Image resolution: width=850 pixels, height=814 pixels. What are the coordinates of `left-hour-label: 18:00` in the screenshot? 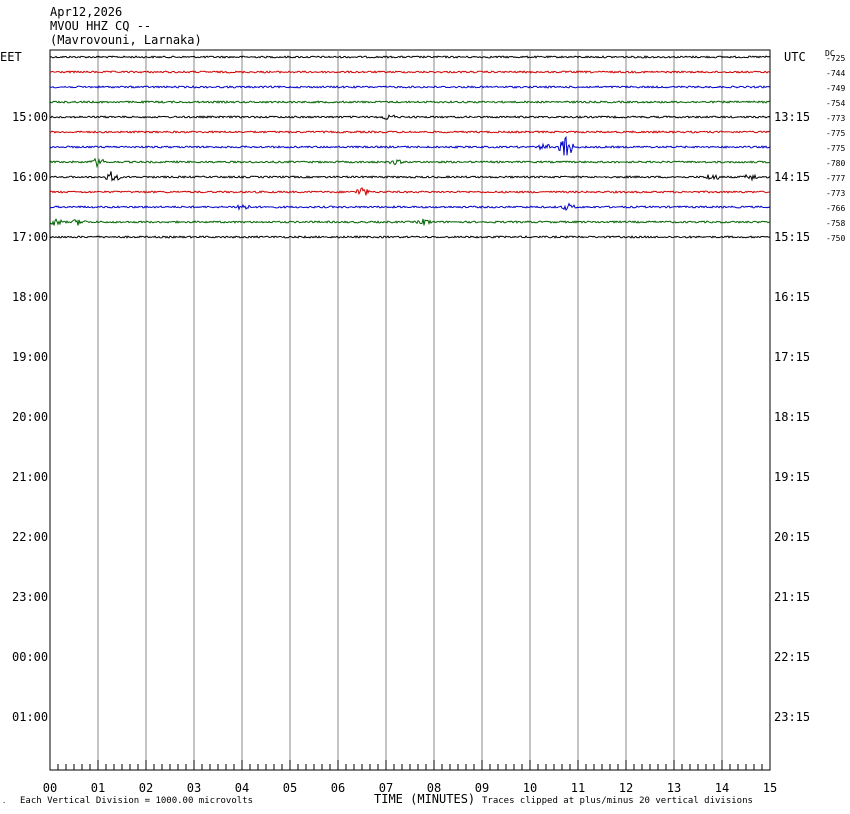 It's located at (30, 297).